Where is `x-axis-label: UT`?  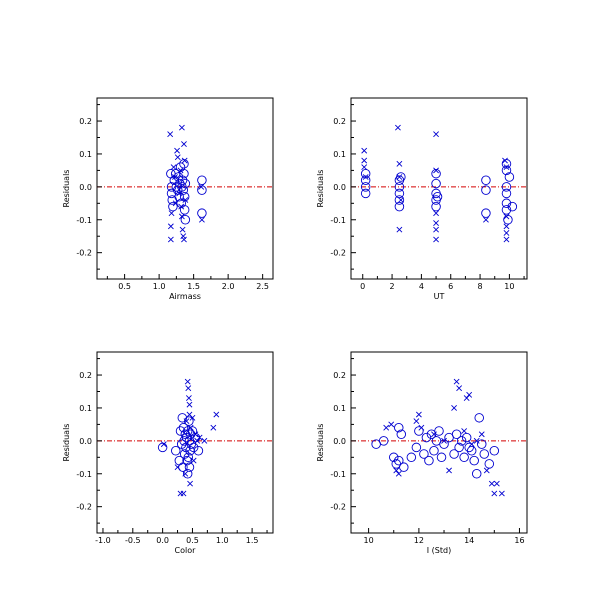
x-axis-label: UT is located at coordinates (439, 296).